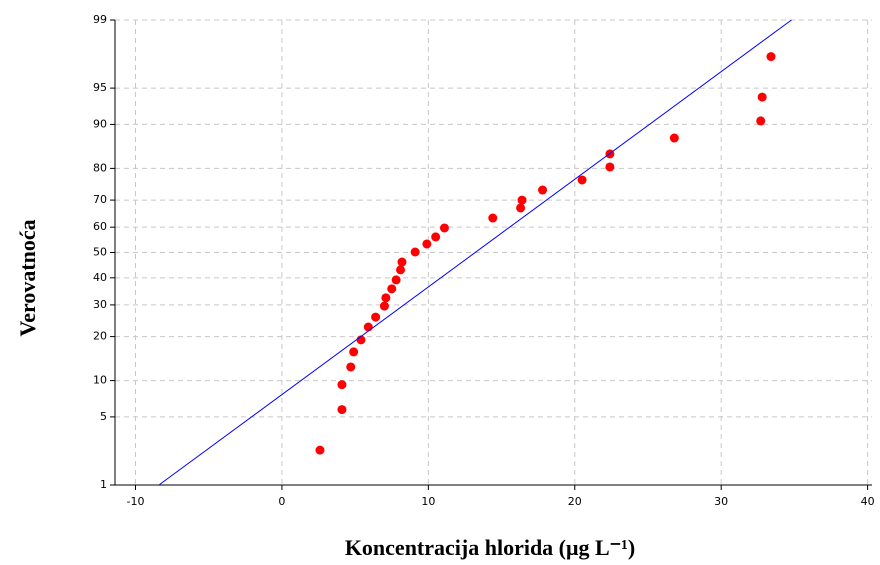  Describe the element at coordinates (868, 501) in the screenshot. I see `x-tick-label: 40` at that location.